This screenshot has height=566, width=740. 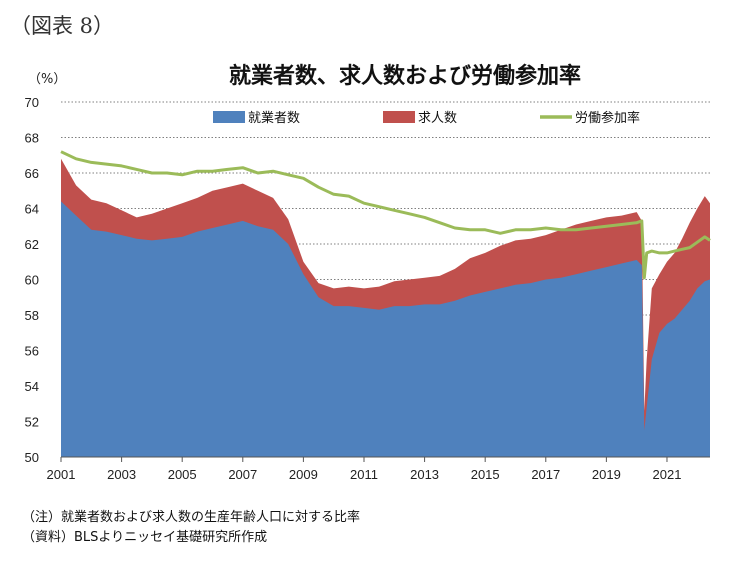 What do you see at coordinates (62, 26) in the screenshot?
I see `figure-label: （図表 8）` at bounding box center [62, 26].